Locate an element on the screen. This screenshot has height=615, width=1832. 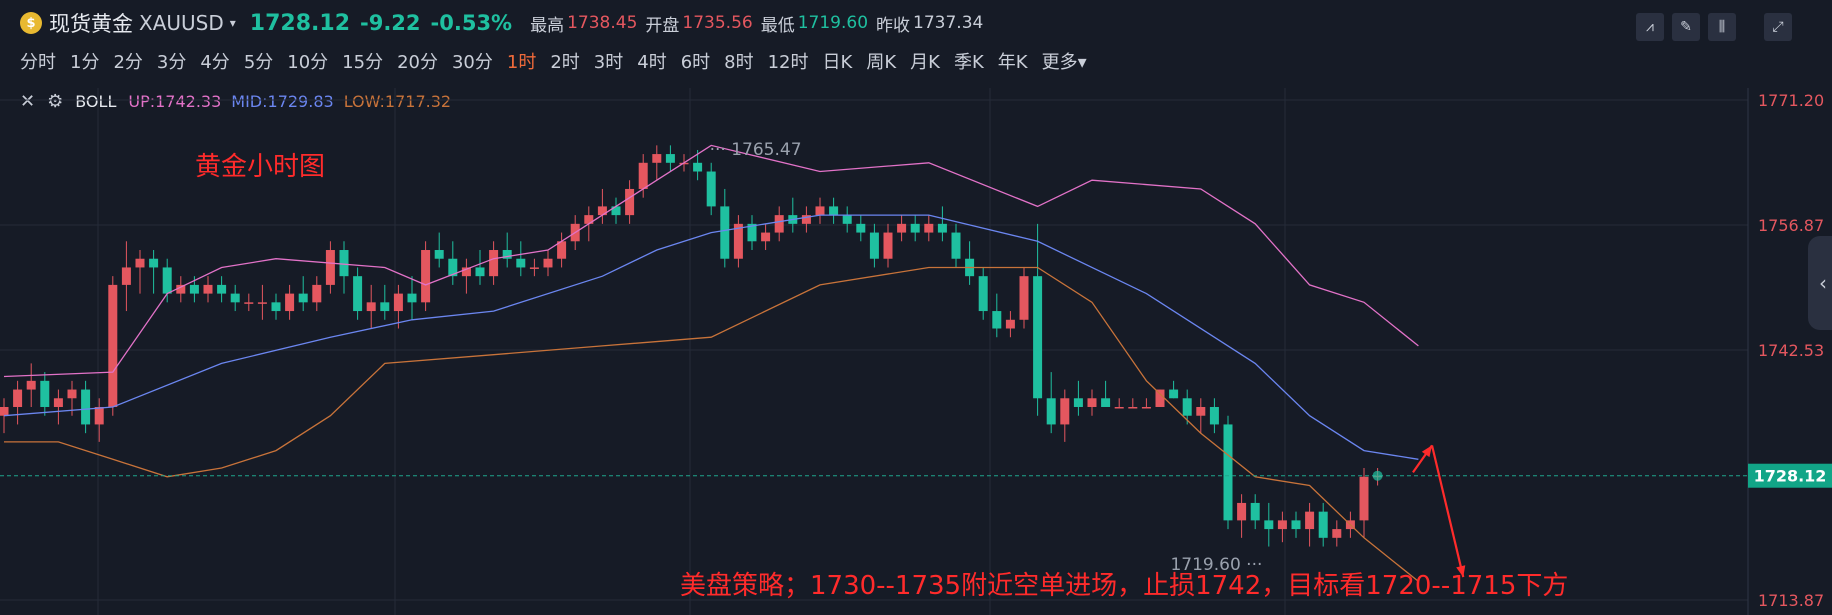
timeframe-tab: 日K is located at coordinates (837, 62).